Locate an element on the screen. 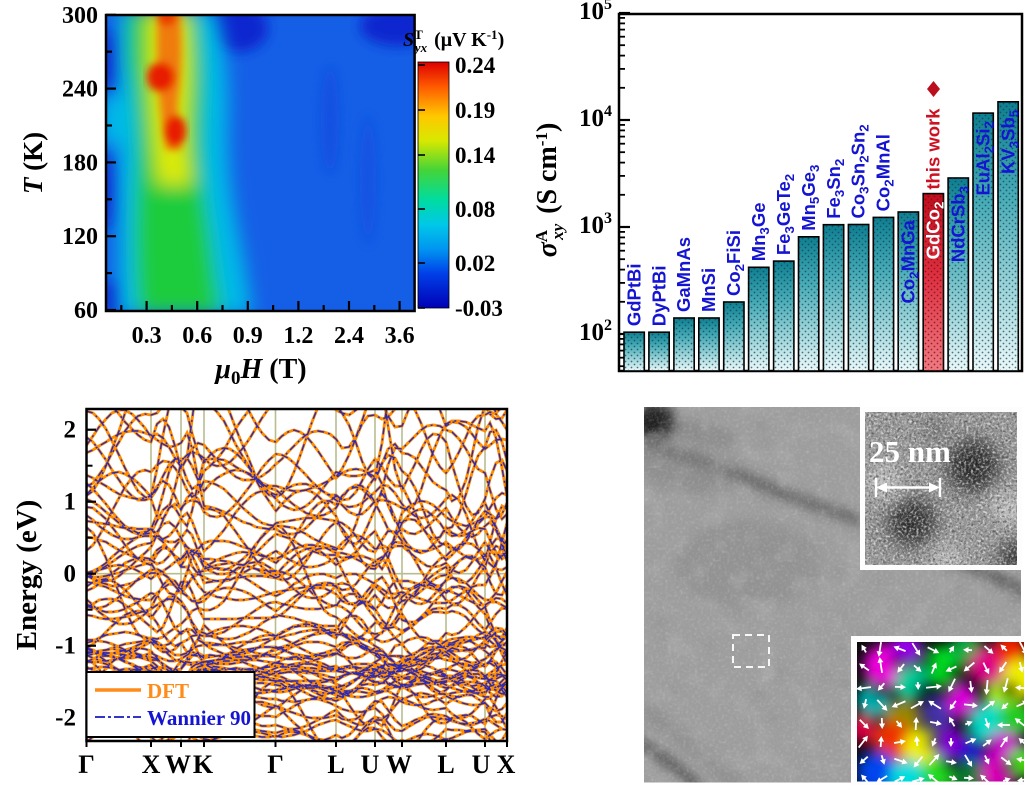 The height and width of the screenshot is (785, 1024). svg-text: 25 nm is located at coordinates (910, 451).